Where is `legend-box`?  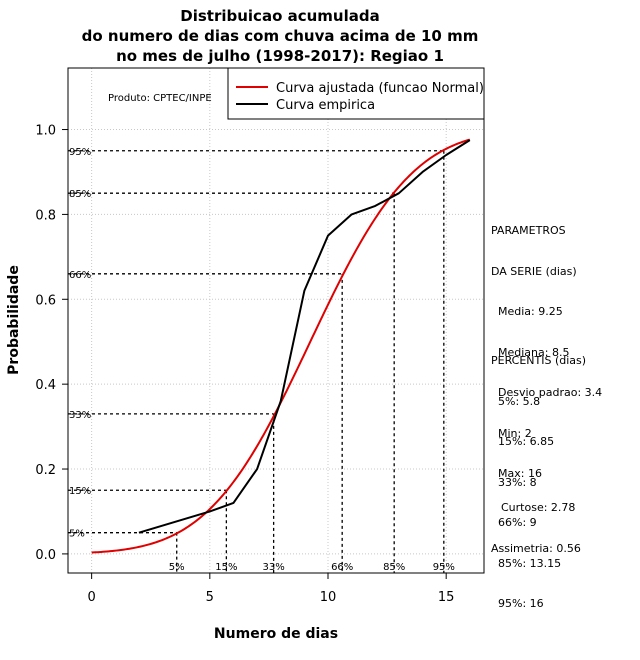
legend-box is located at coordinates (356, 93).